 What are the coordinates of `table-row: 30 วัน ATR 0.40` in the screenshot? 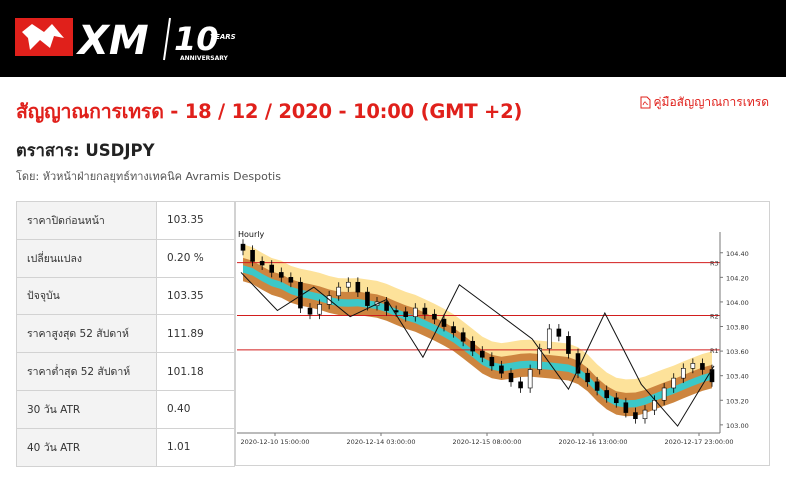 It's located at (125, 409).